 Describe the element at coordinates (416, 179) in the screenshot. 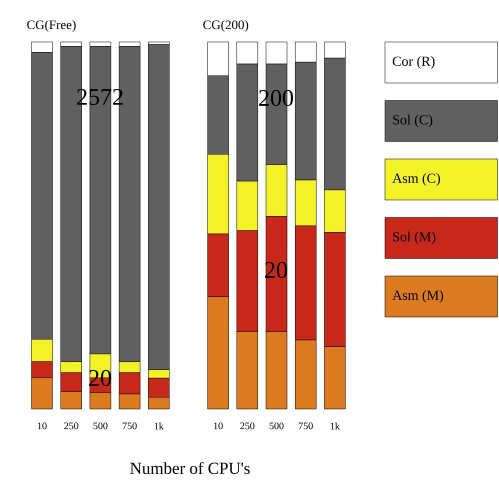

I see `text: Asm (C)` at that location.